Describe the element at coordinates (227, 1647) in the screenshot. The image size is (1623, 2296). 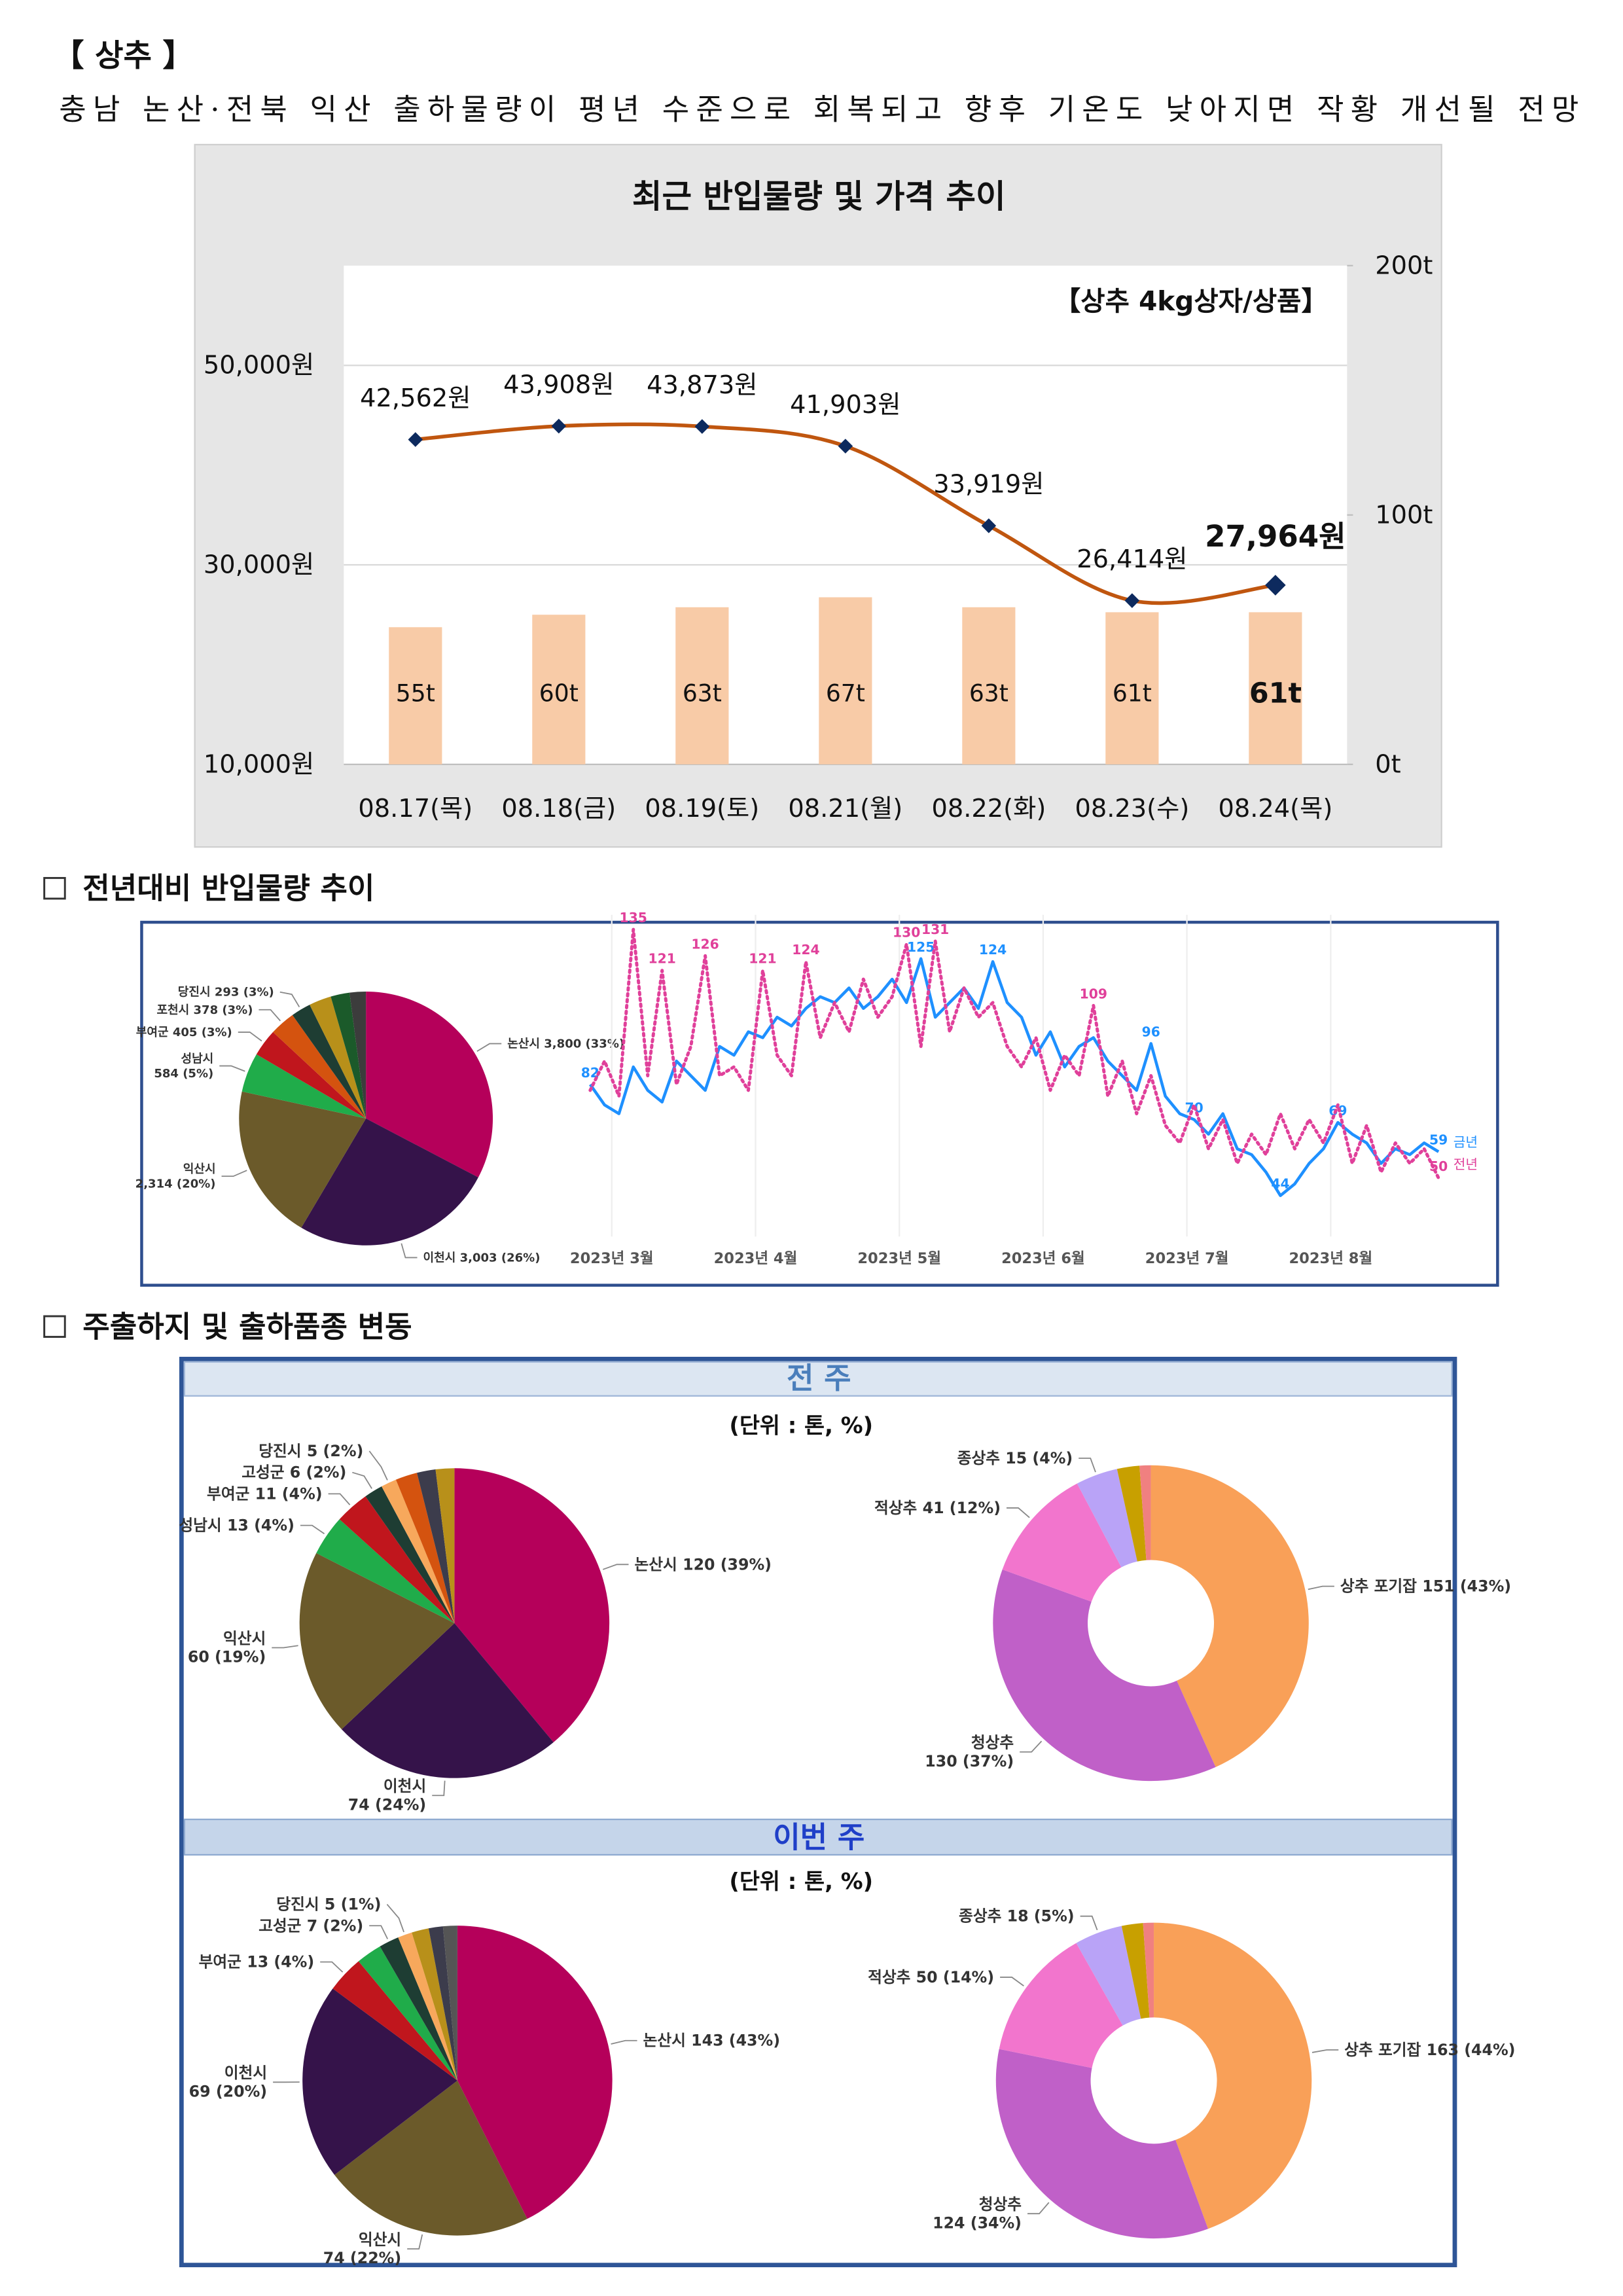
I see `slice-label: 익산시 60 (19%)` at that location.